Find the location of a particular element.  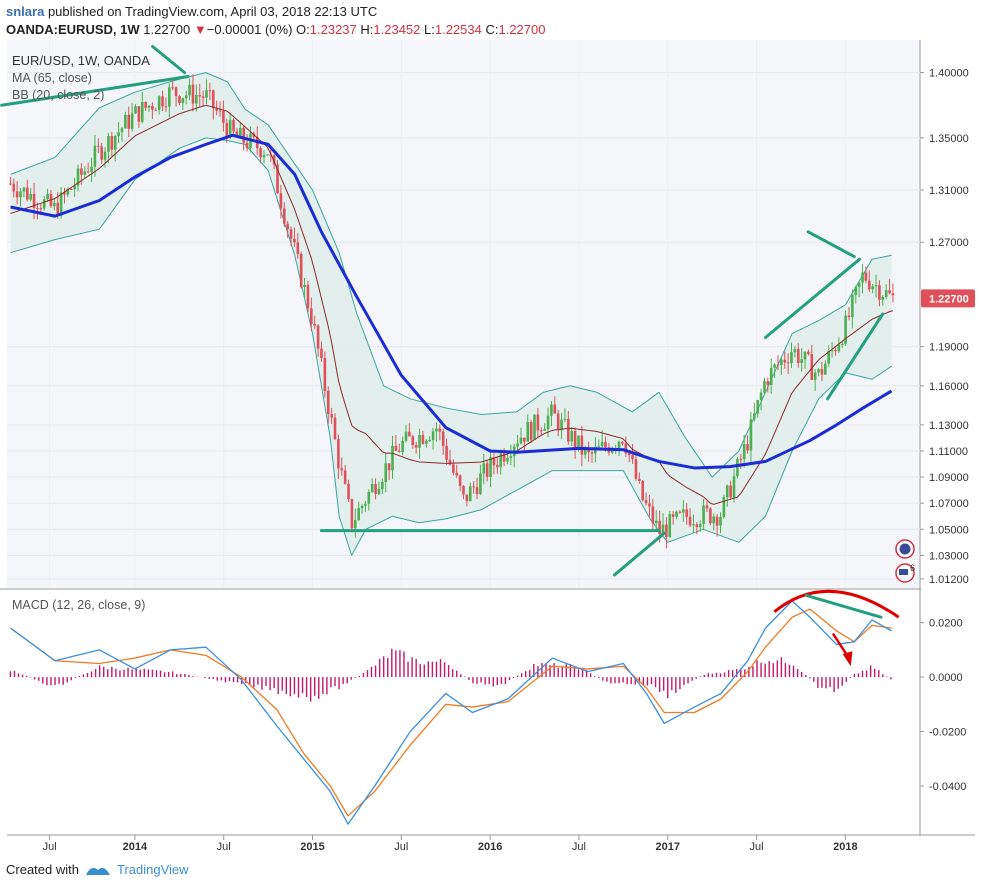

arrow-head-icon is located at coordinates (847, 659).